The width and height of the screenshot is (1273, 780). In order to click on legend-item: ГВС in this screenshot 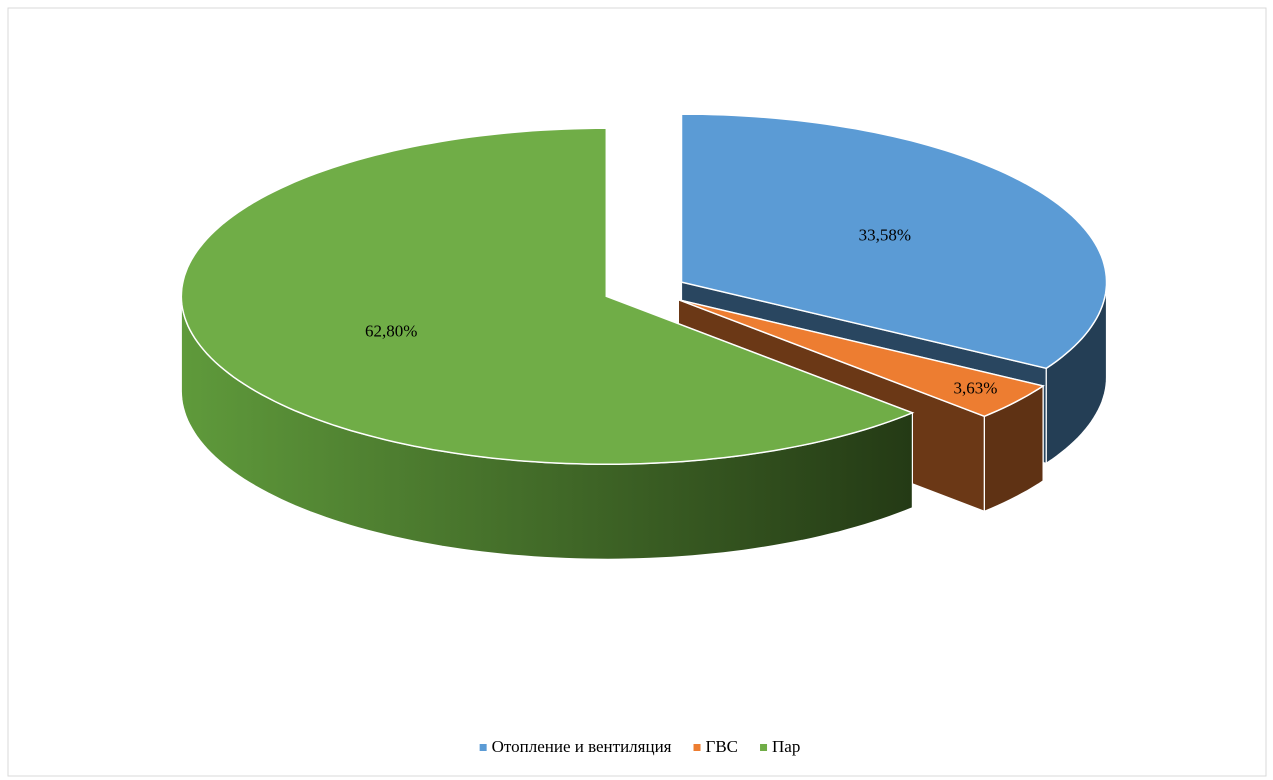, I will do `click(716, 746)`.